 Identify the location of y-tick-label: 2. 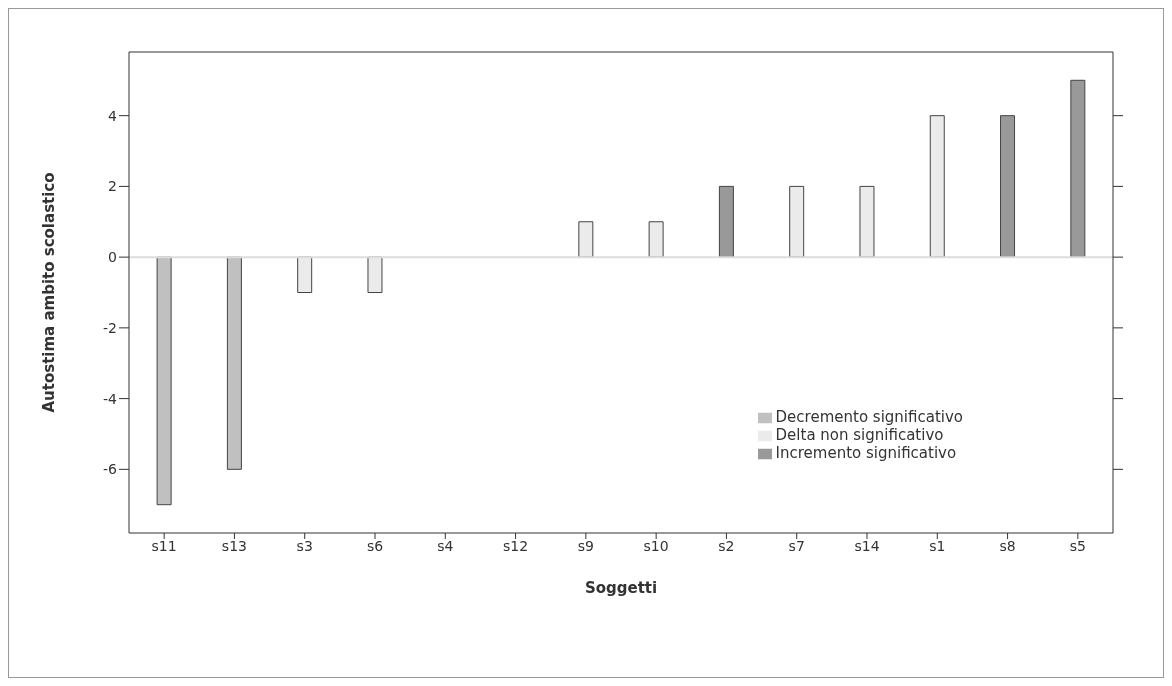
(112, 186).